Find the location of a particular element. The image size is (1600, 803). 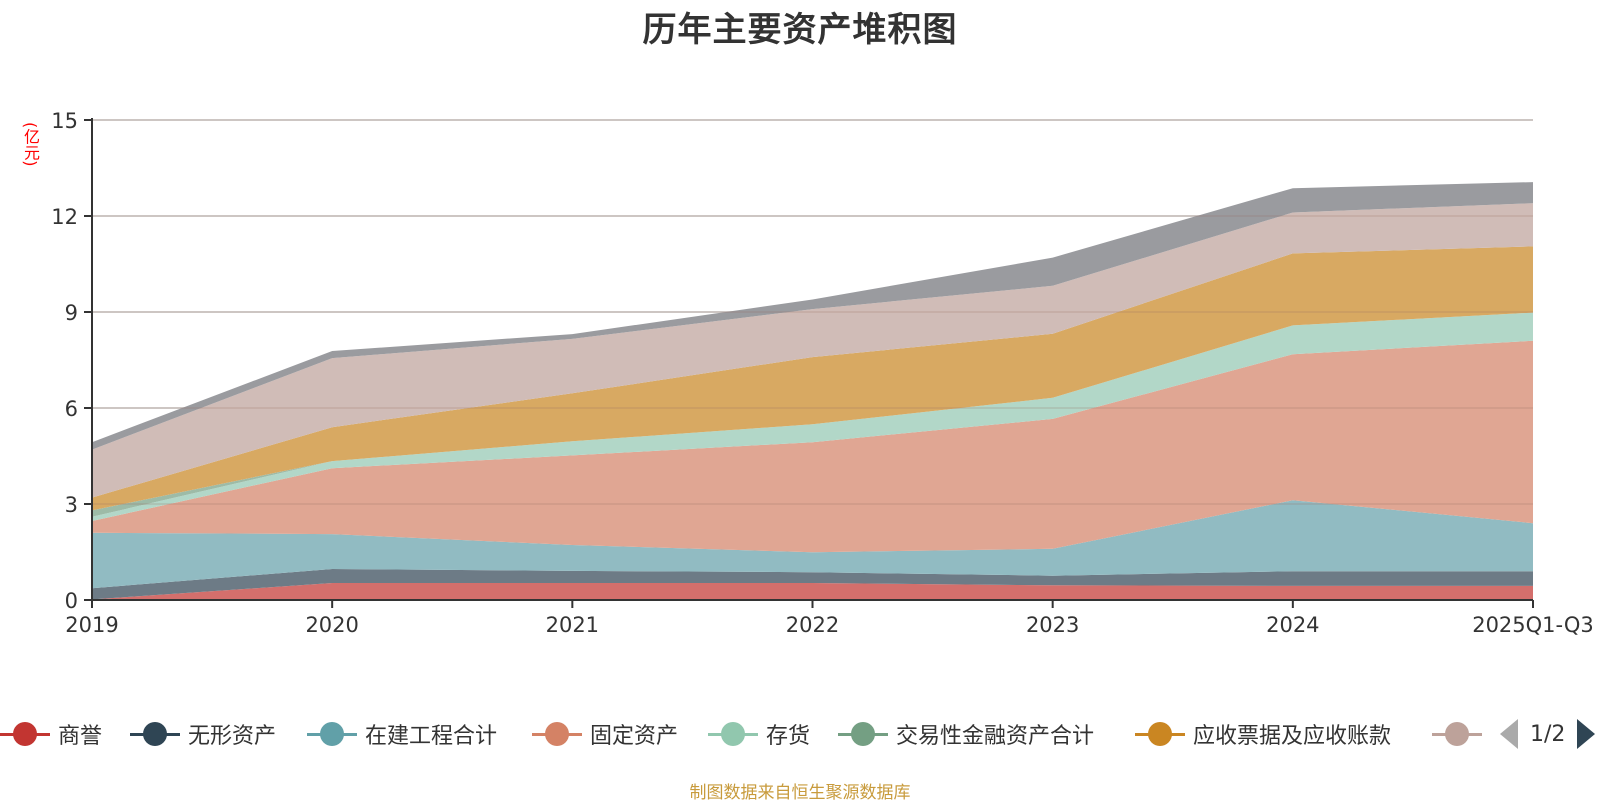

legend-label: 商誉 is located at coordinates (80, 736).